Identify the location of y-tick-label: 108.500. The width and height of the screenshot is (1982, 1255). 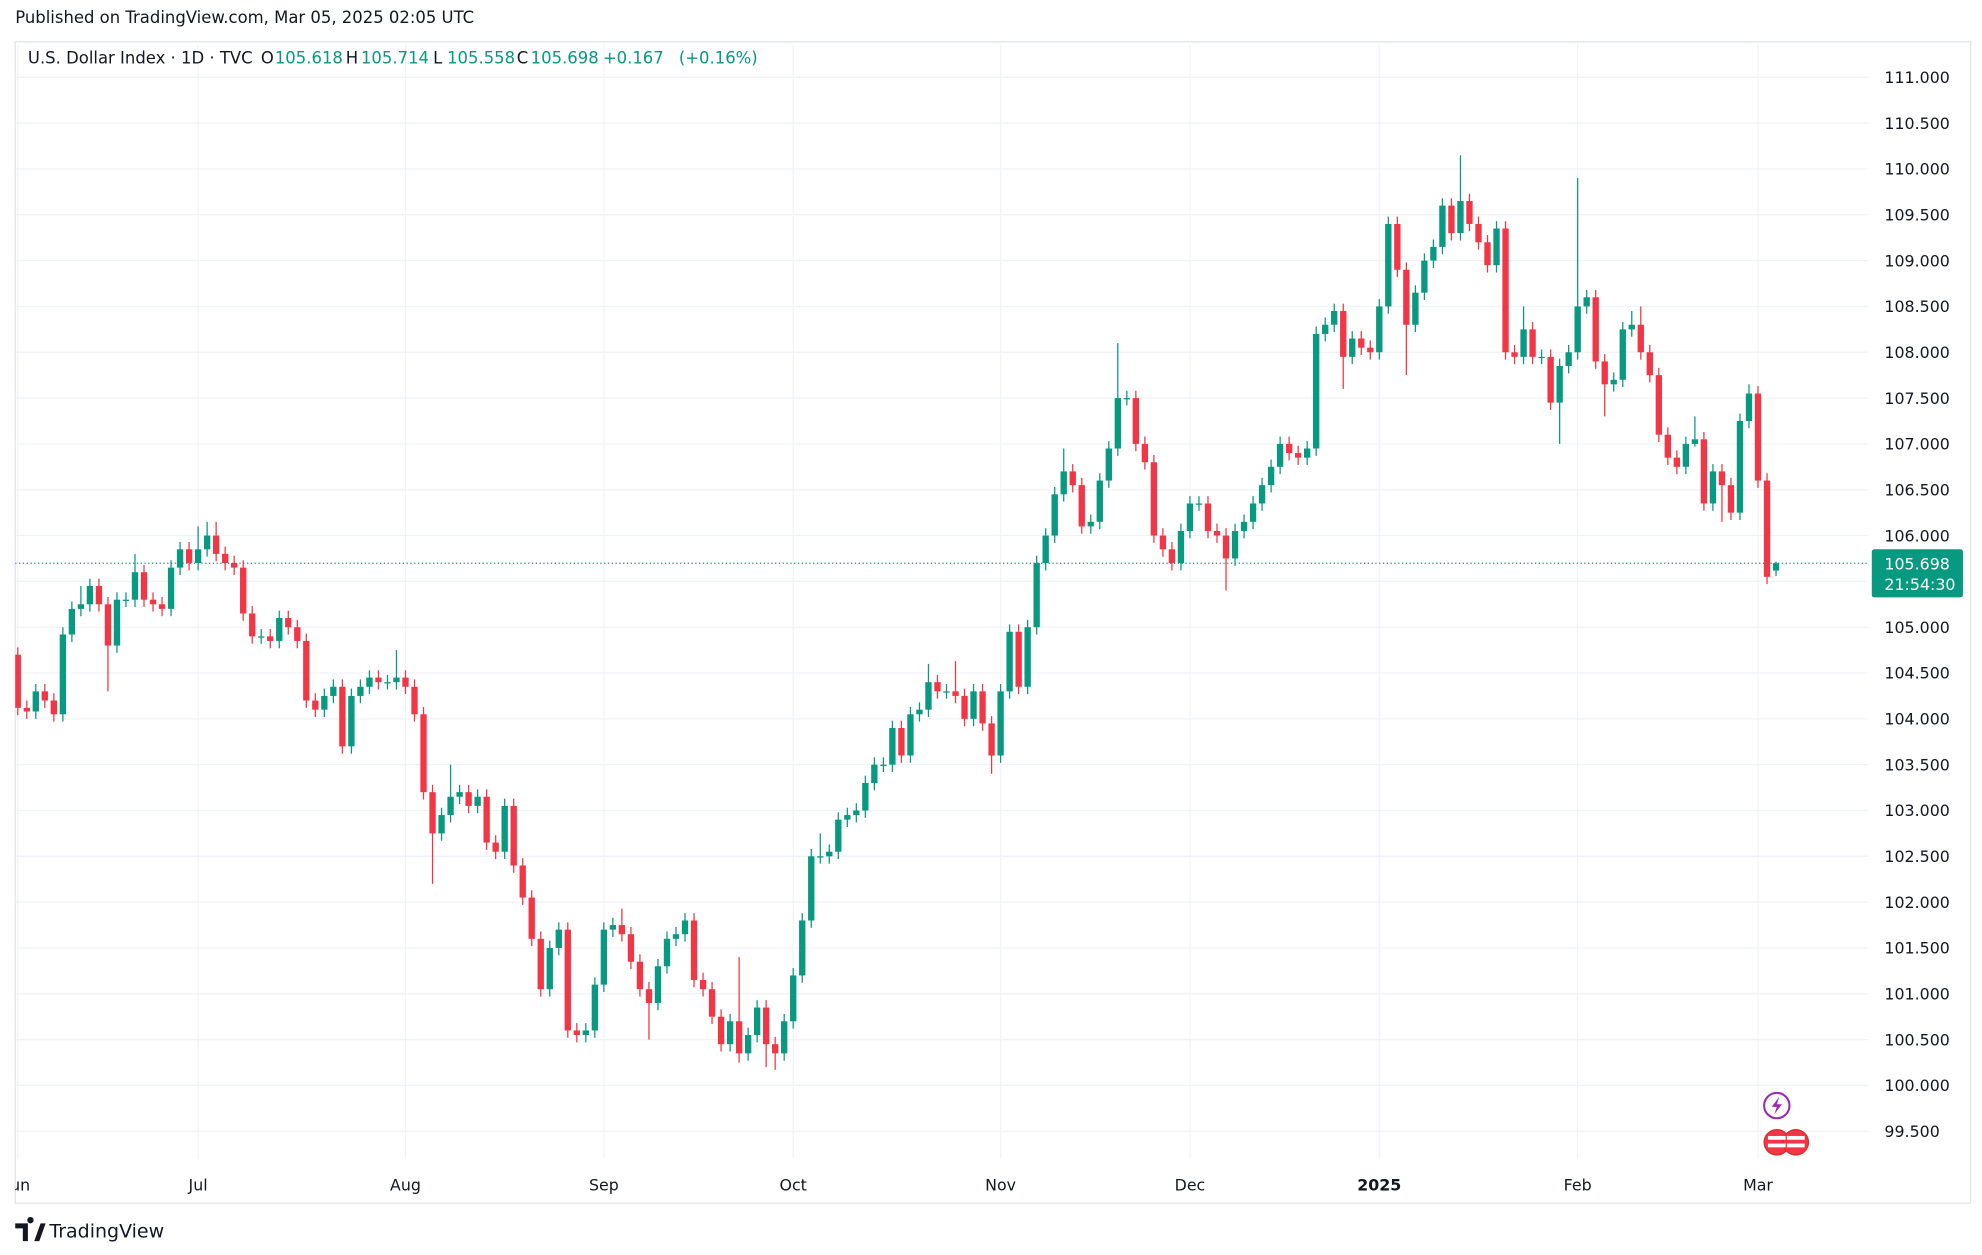
(1916, 306).